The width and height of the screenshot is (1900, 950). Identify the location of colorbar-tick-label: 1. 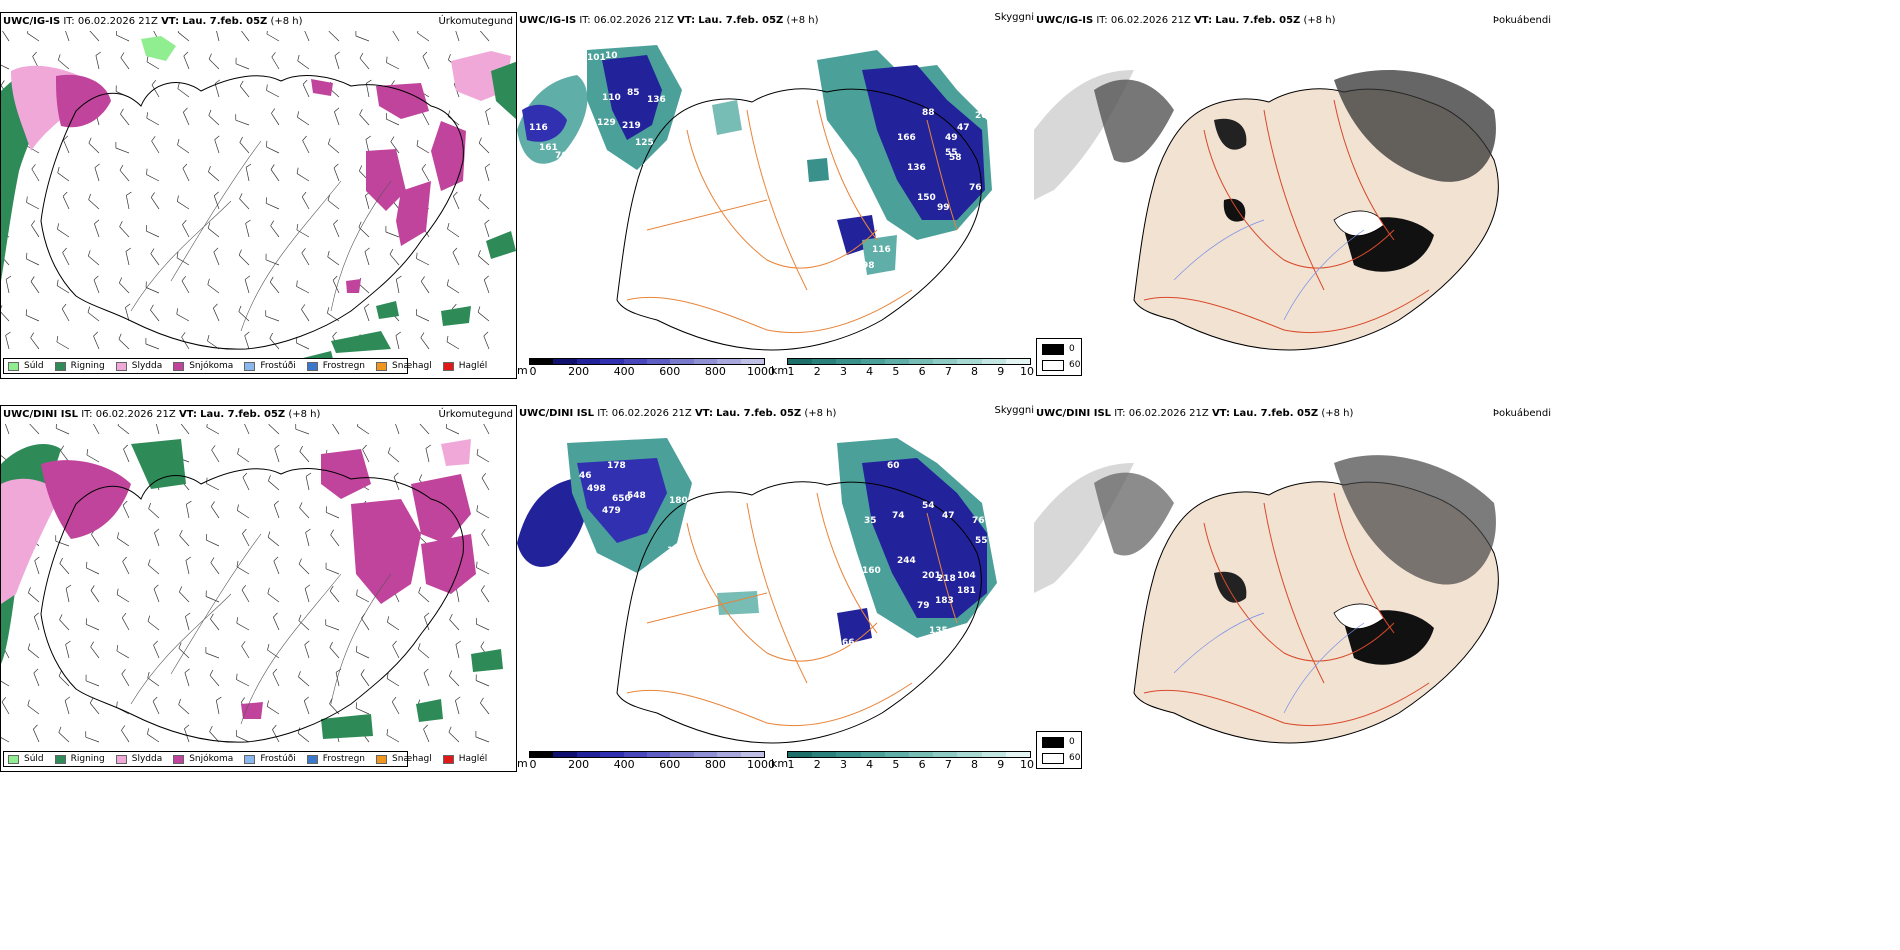
(791, 764).